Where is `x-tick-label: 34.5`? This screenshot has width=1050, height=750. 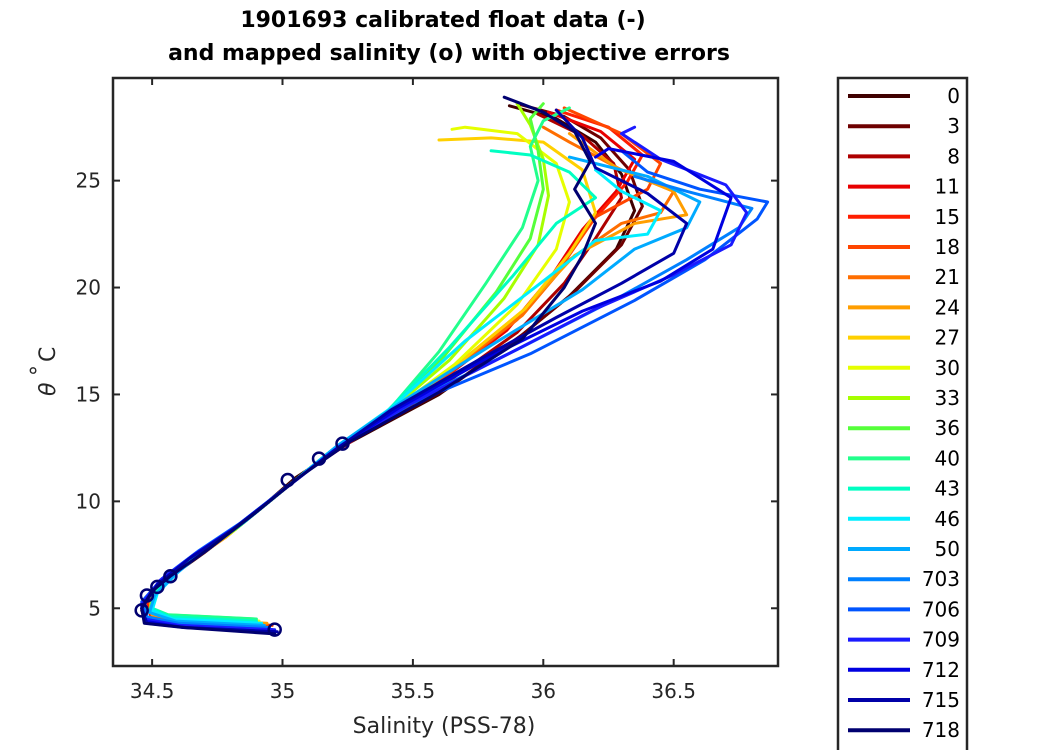 x-tick-label: 34.5 is located at coordinates (152, 691).